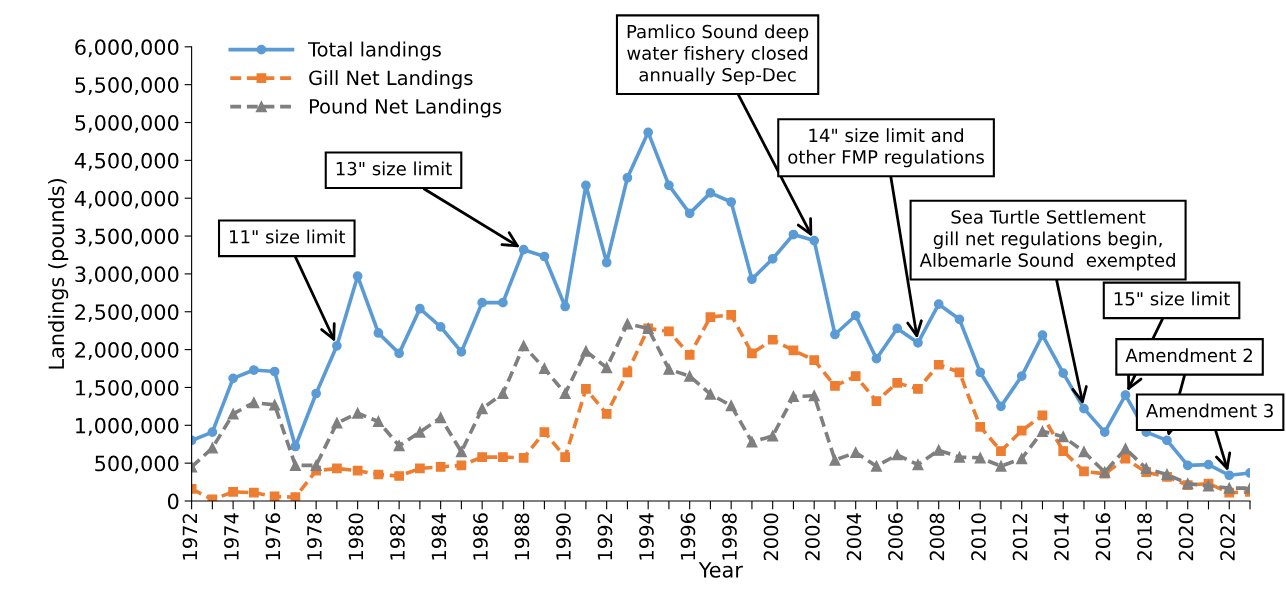 This screenshot has height=608, width=1286. What do you see at coordinates (563, 536) in the screenshot?
I see `x-tick-label: 1990` at bounding box center [563, 536].